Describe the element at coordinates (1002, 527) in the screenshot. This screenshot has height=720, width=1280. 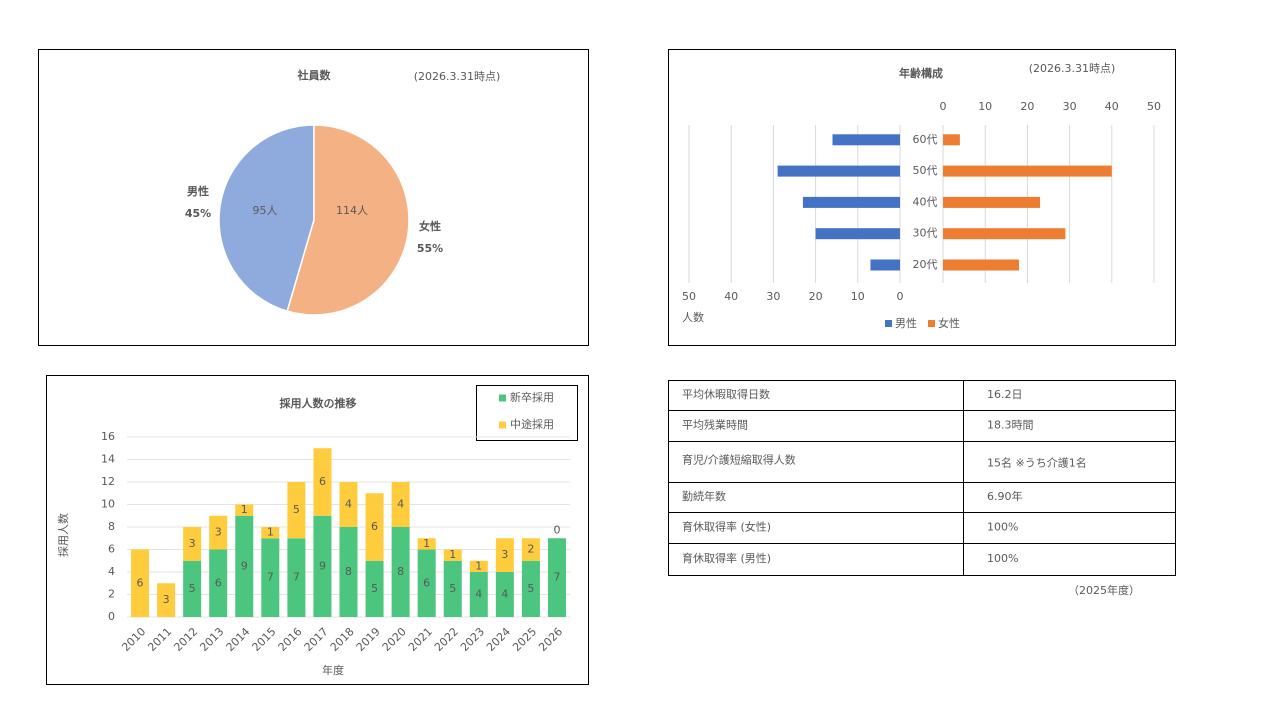
I see `table-value: 100%` at that location.